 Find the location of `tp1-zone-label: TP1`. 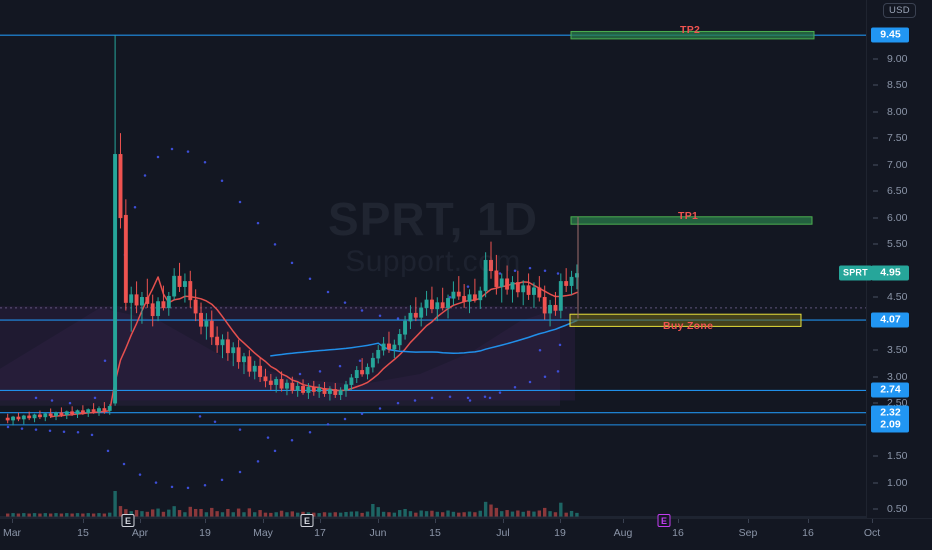

tp1-zone-label: TP1 is located at coordinates (688, 216).